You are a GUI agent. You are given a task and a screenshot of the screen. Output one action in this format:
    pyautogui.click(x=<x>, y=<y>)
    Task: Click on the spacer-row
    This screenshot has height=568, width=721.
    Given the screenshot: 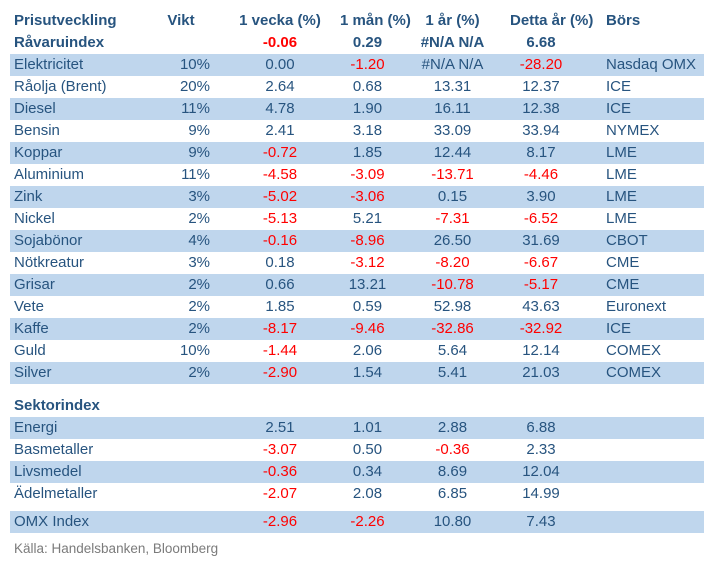 What is the action you would take?
    pyautogui.click(x=357, y=389)
    